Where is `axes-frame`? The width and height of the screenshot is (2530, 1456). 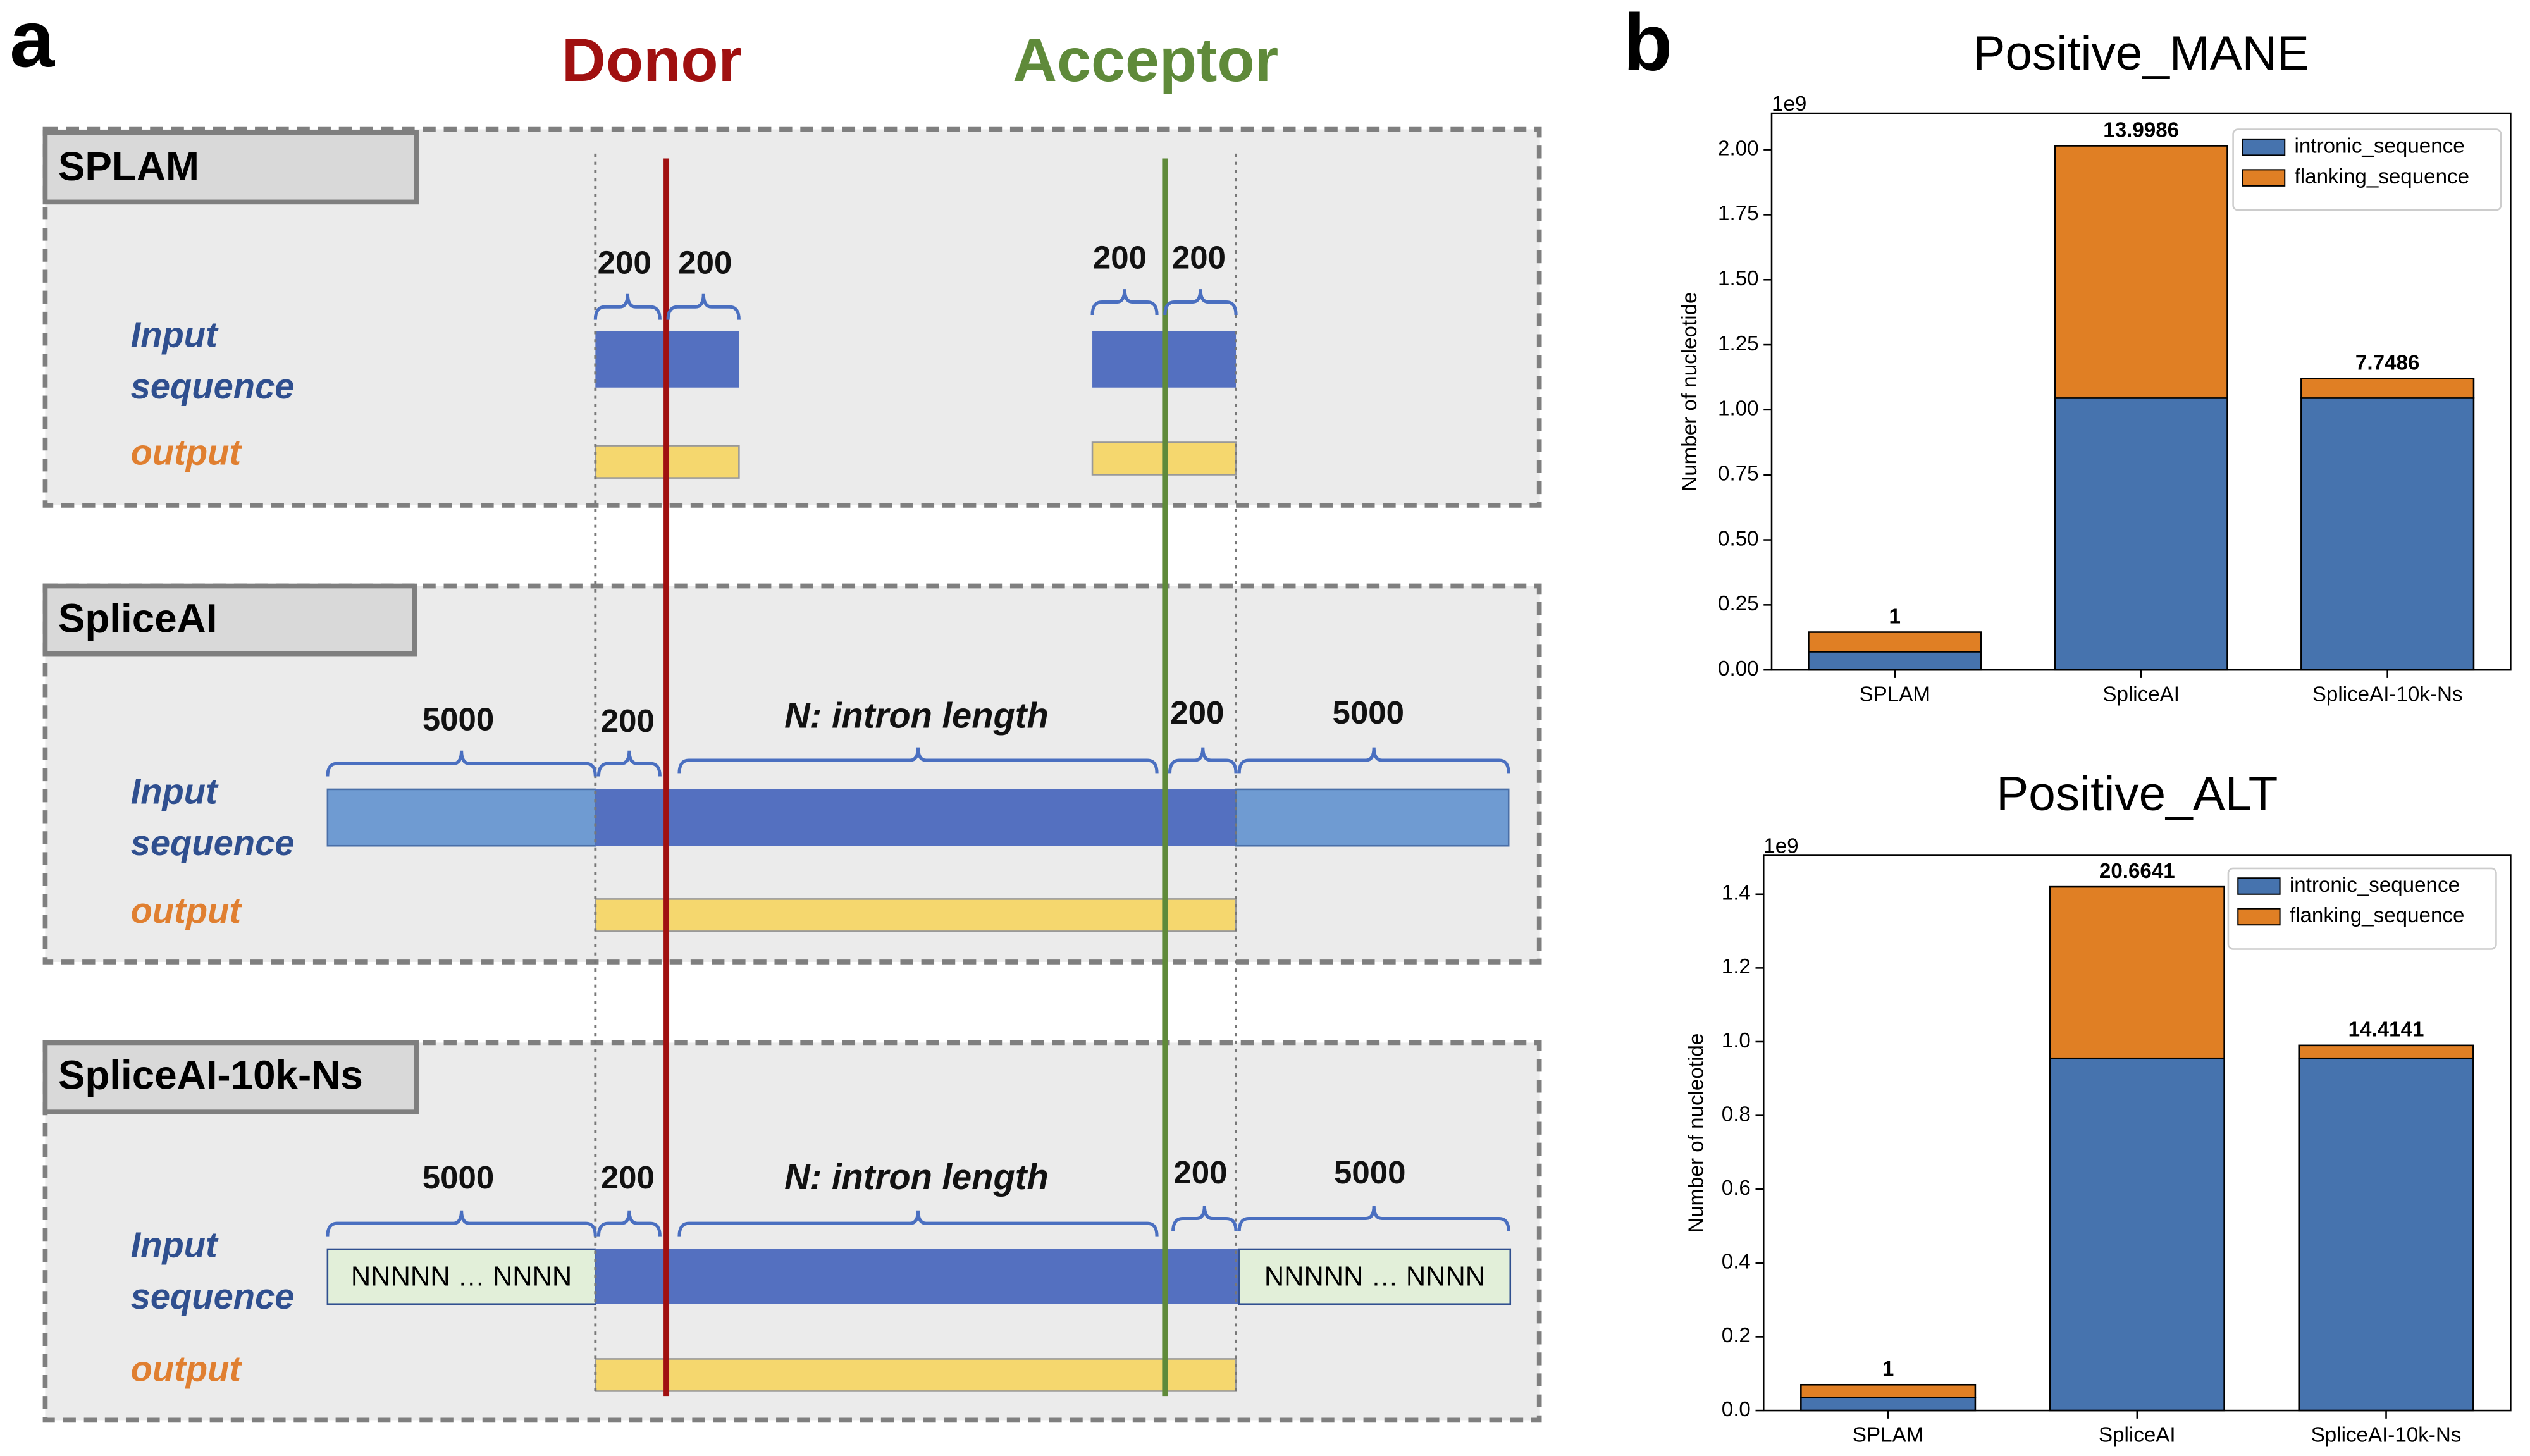
axes-frame is located at coordinates (2141, 391).